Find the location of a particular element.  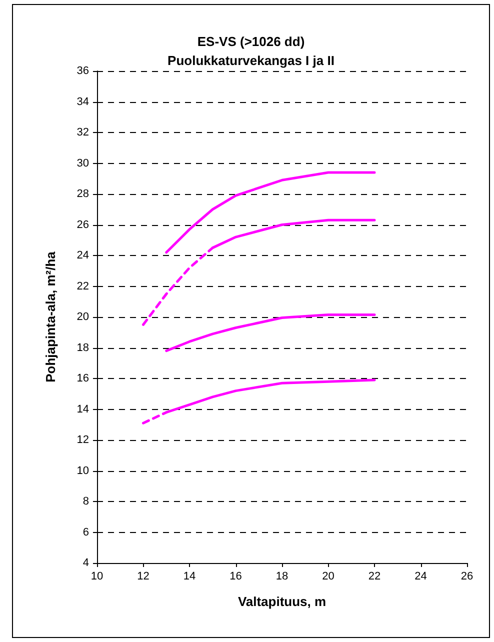

x-tick-label: 22 is located at coordinates (374, 576).